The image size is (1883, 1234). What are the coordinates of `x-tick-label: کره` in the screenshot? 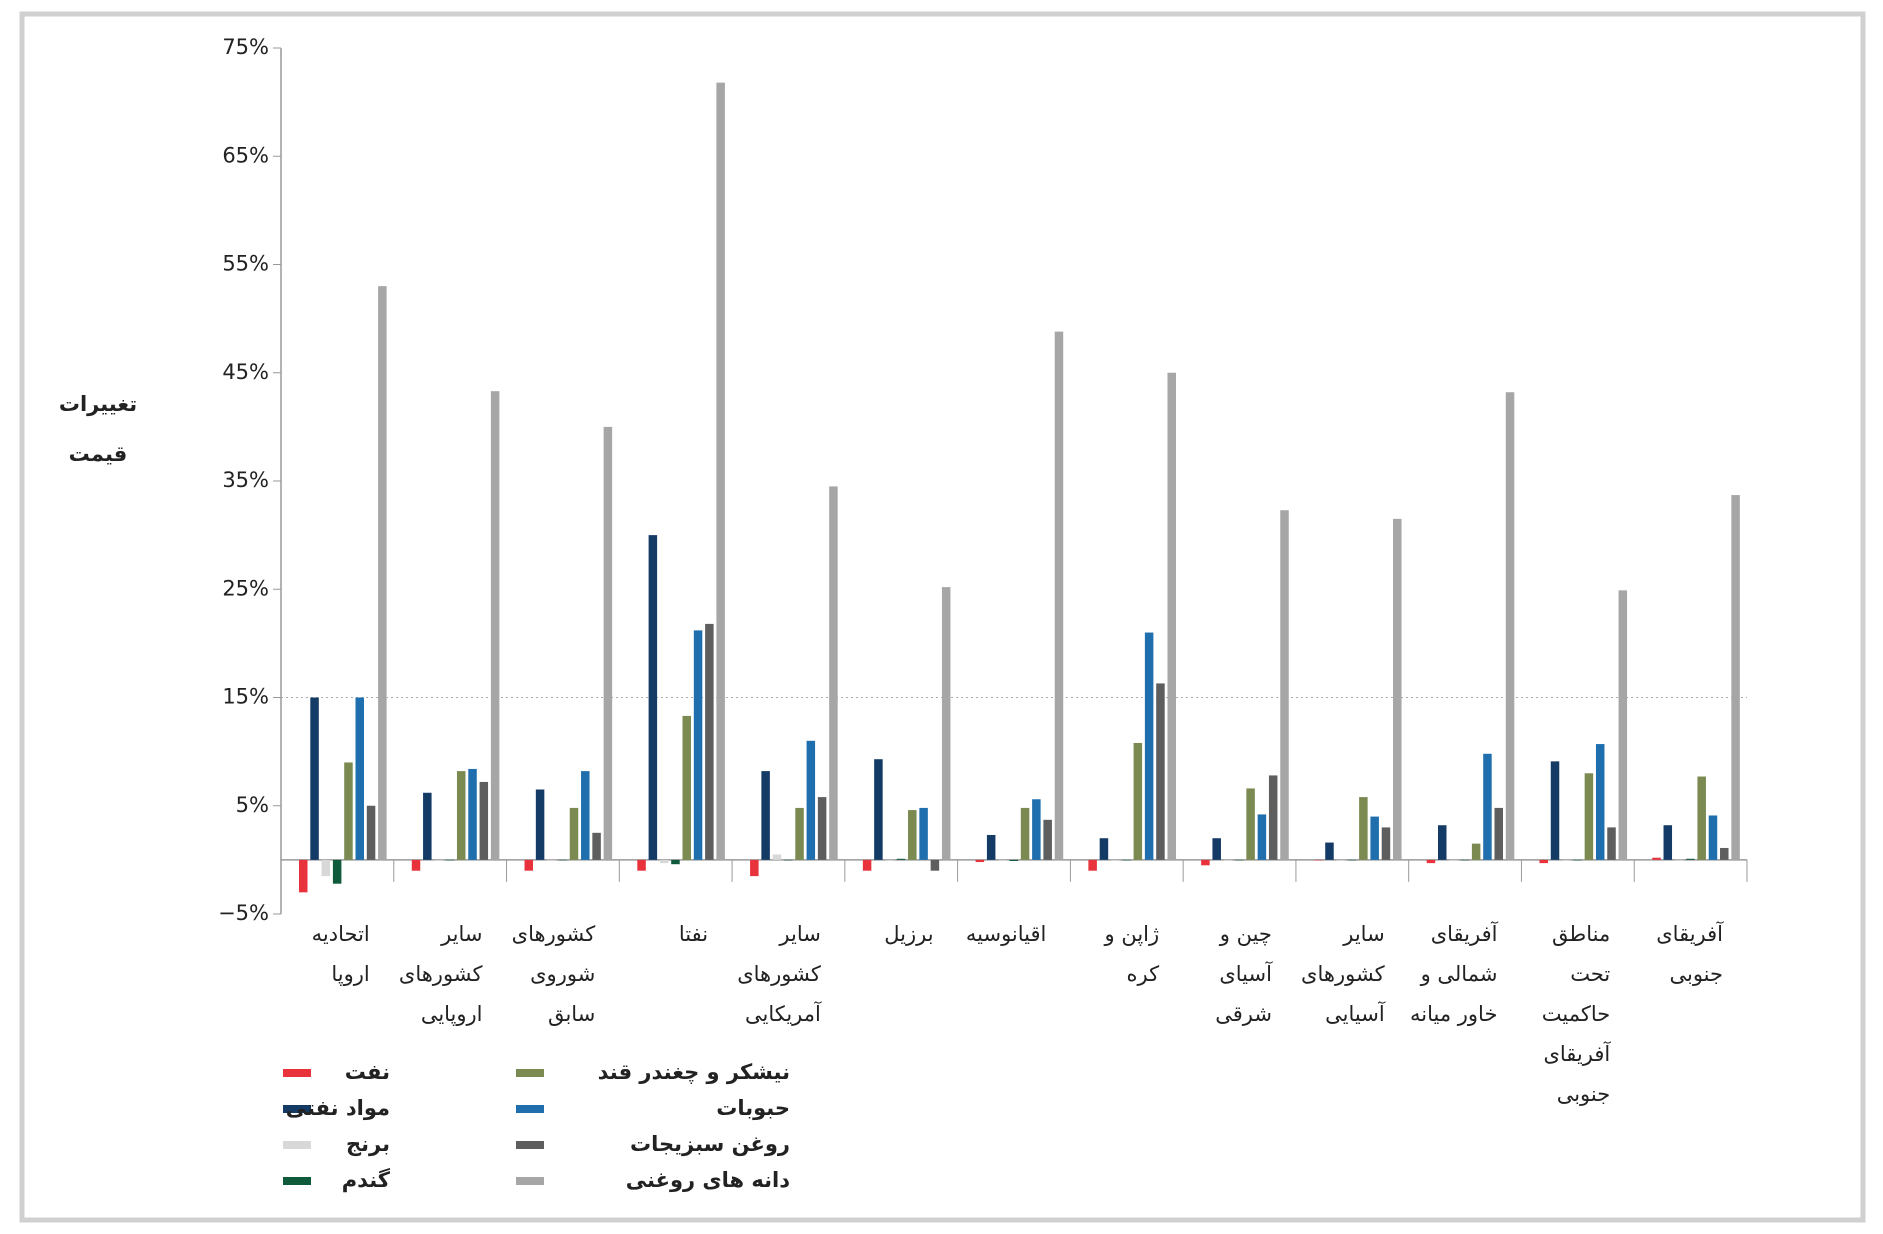 It's located at (1143, 974).